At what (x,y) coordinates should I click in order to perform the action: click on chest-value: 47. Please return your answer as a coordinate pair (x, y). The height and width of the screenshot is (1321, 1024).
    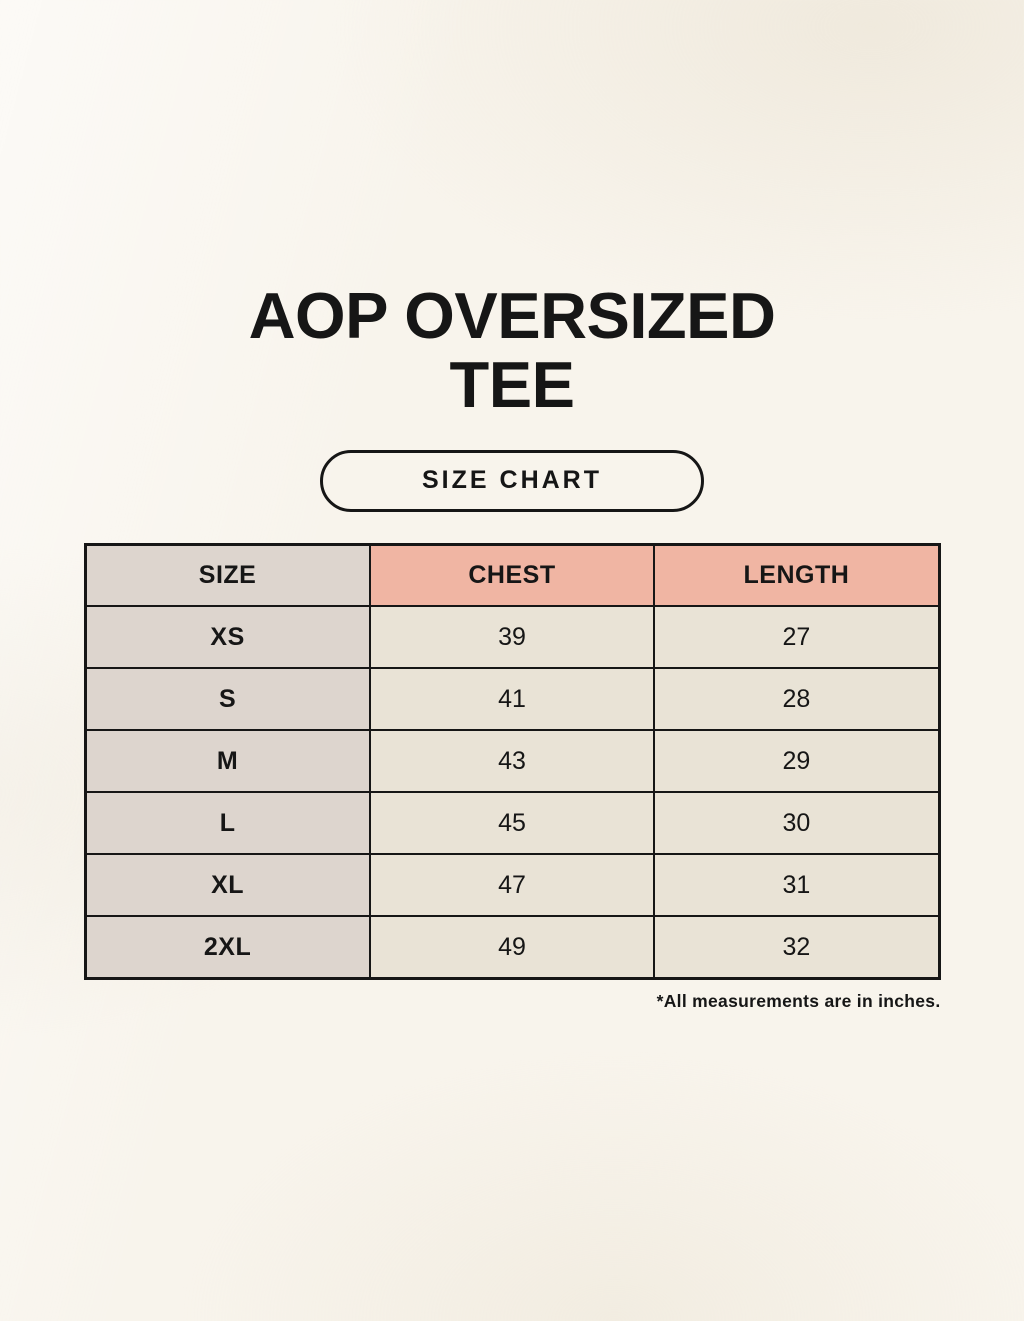
    Looking at the image, I should click on (512, 885).